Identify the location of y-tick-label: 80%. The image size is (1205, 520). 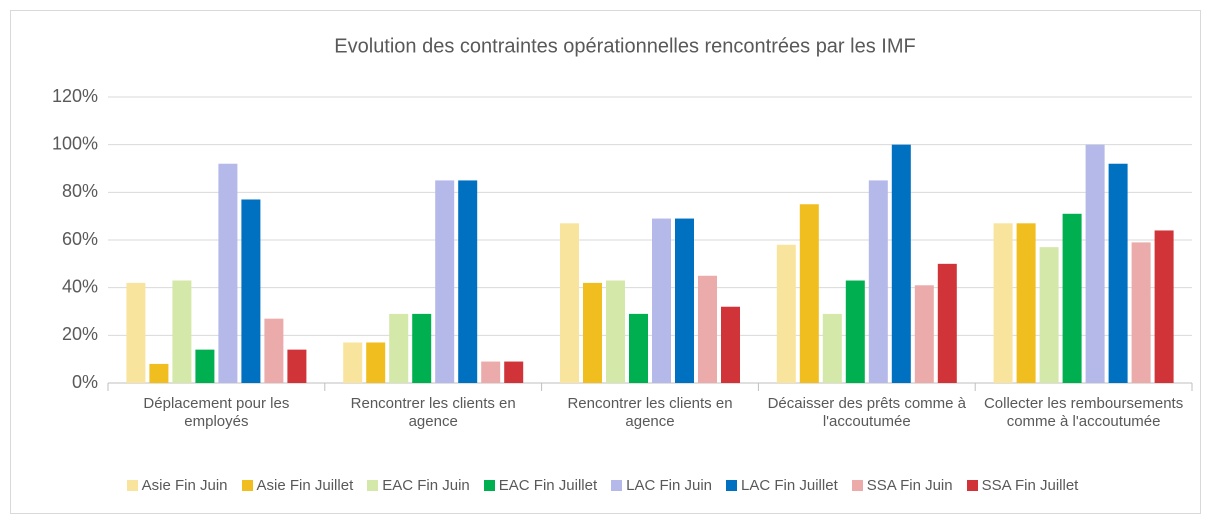
(80, 191).